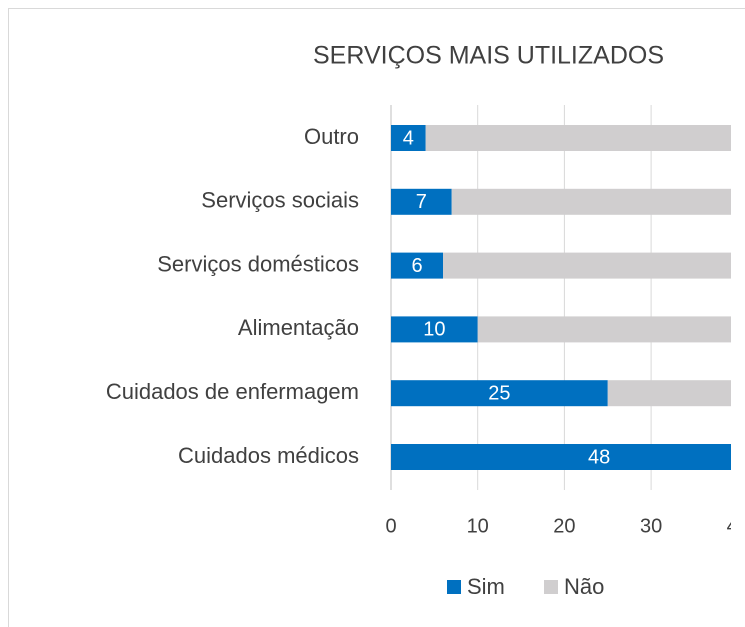 The image size is (745, 627). Describe the element at coordinates (564, 526) in the screenshot. I see `x-tick-label: 20` at that location.